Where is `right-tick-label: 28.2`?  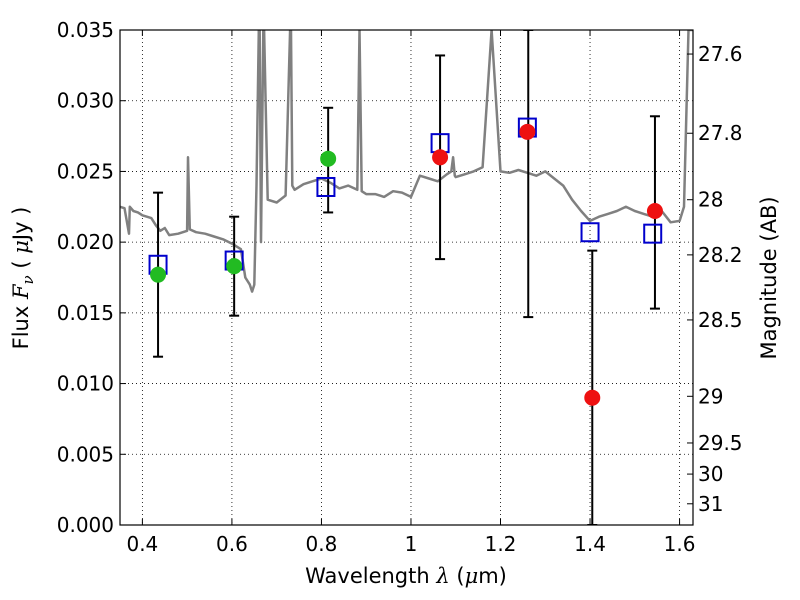 right-tick-label: 28.2 is located at coordinates (720, 255).